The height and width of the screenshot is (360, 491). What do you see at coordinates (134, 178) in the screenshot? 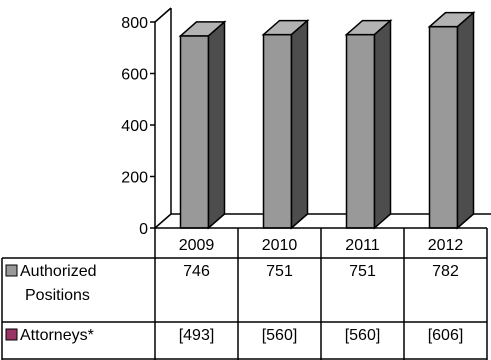
I see `y-tick-label: 200` at bounding box center [134, 178].